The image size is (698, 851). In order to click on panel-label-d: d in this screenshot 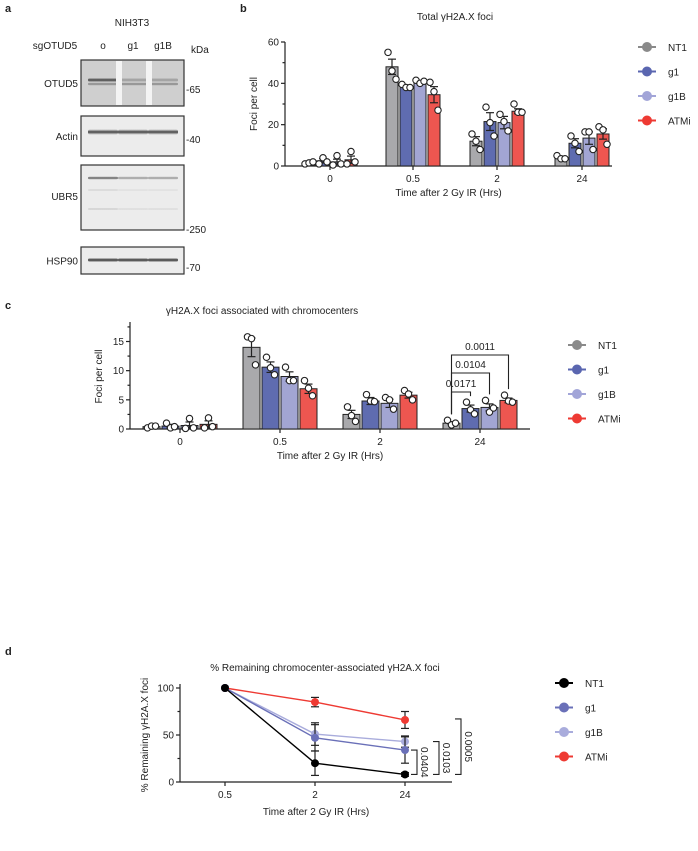, I will do `click(8, 652)`.